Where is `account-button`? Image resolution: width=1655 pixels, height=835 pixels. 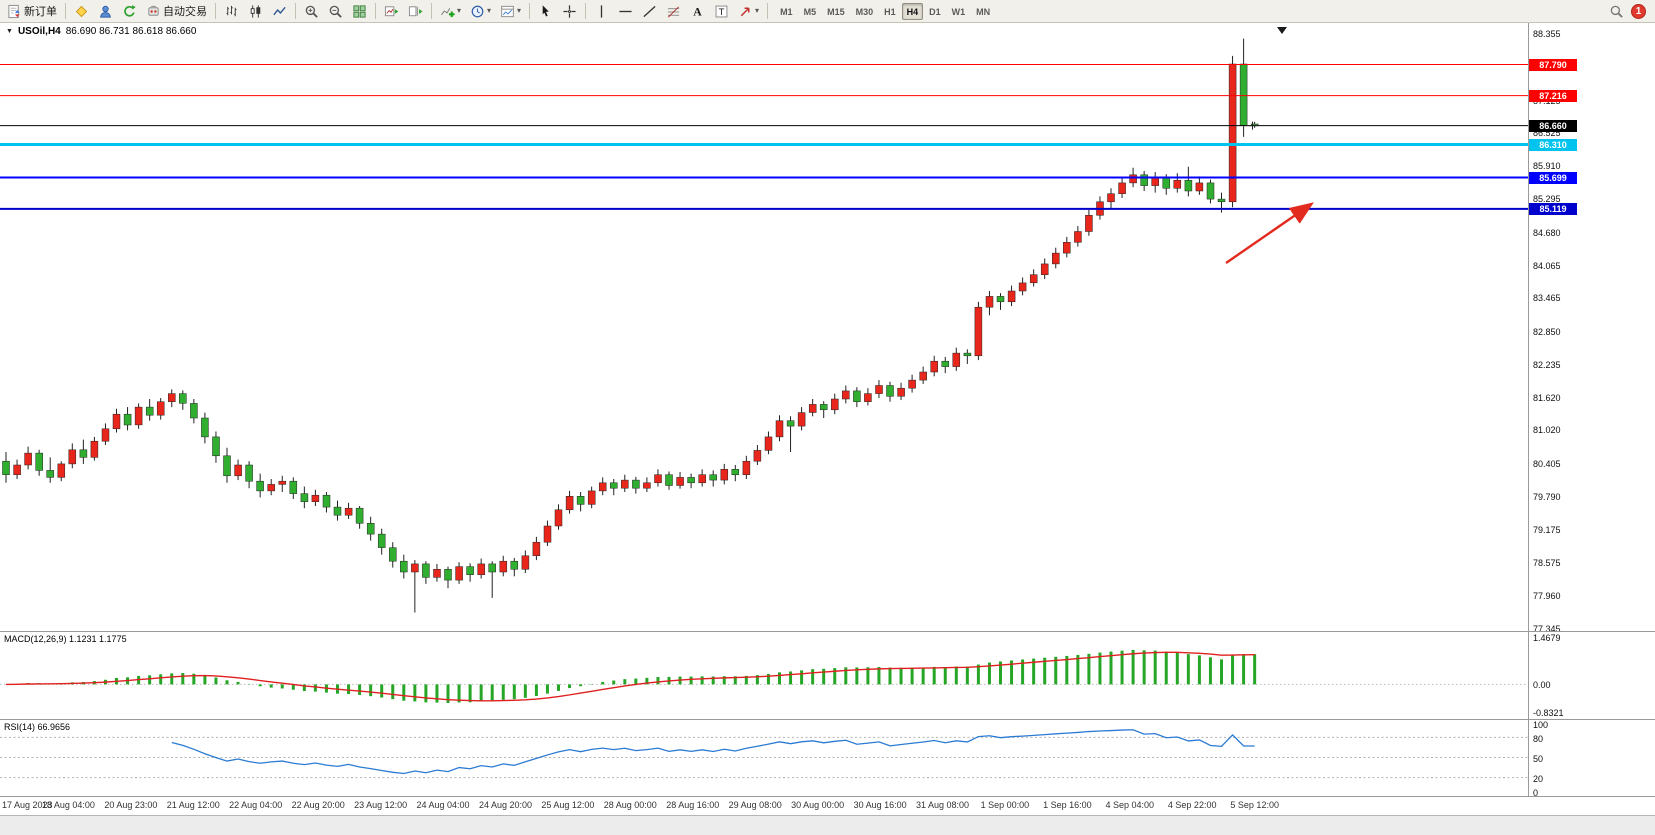
account-button is located at coordinates (105, 11).